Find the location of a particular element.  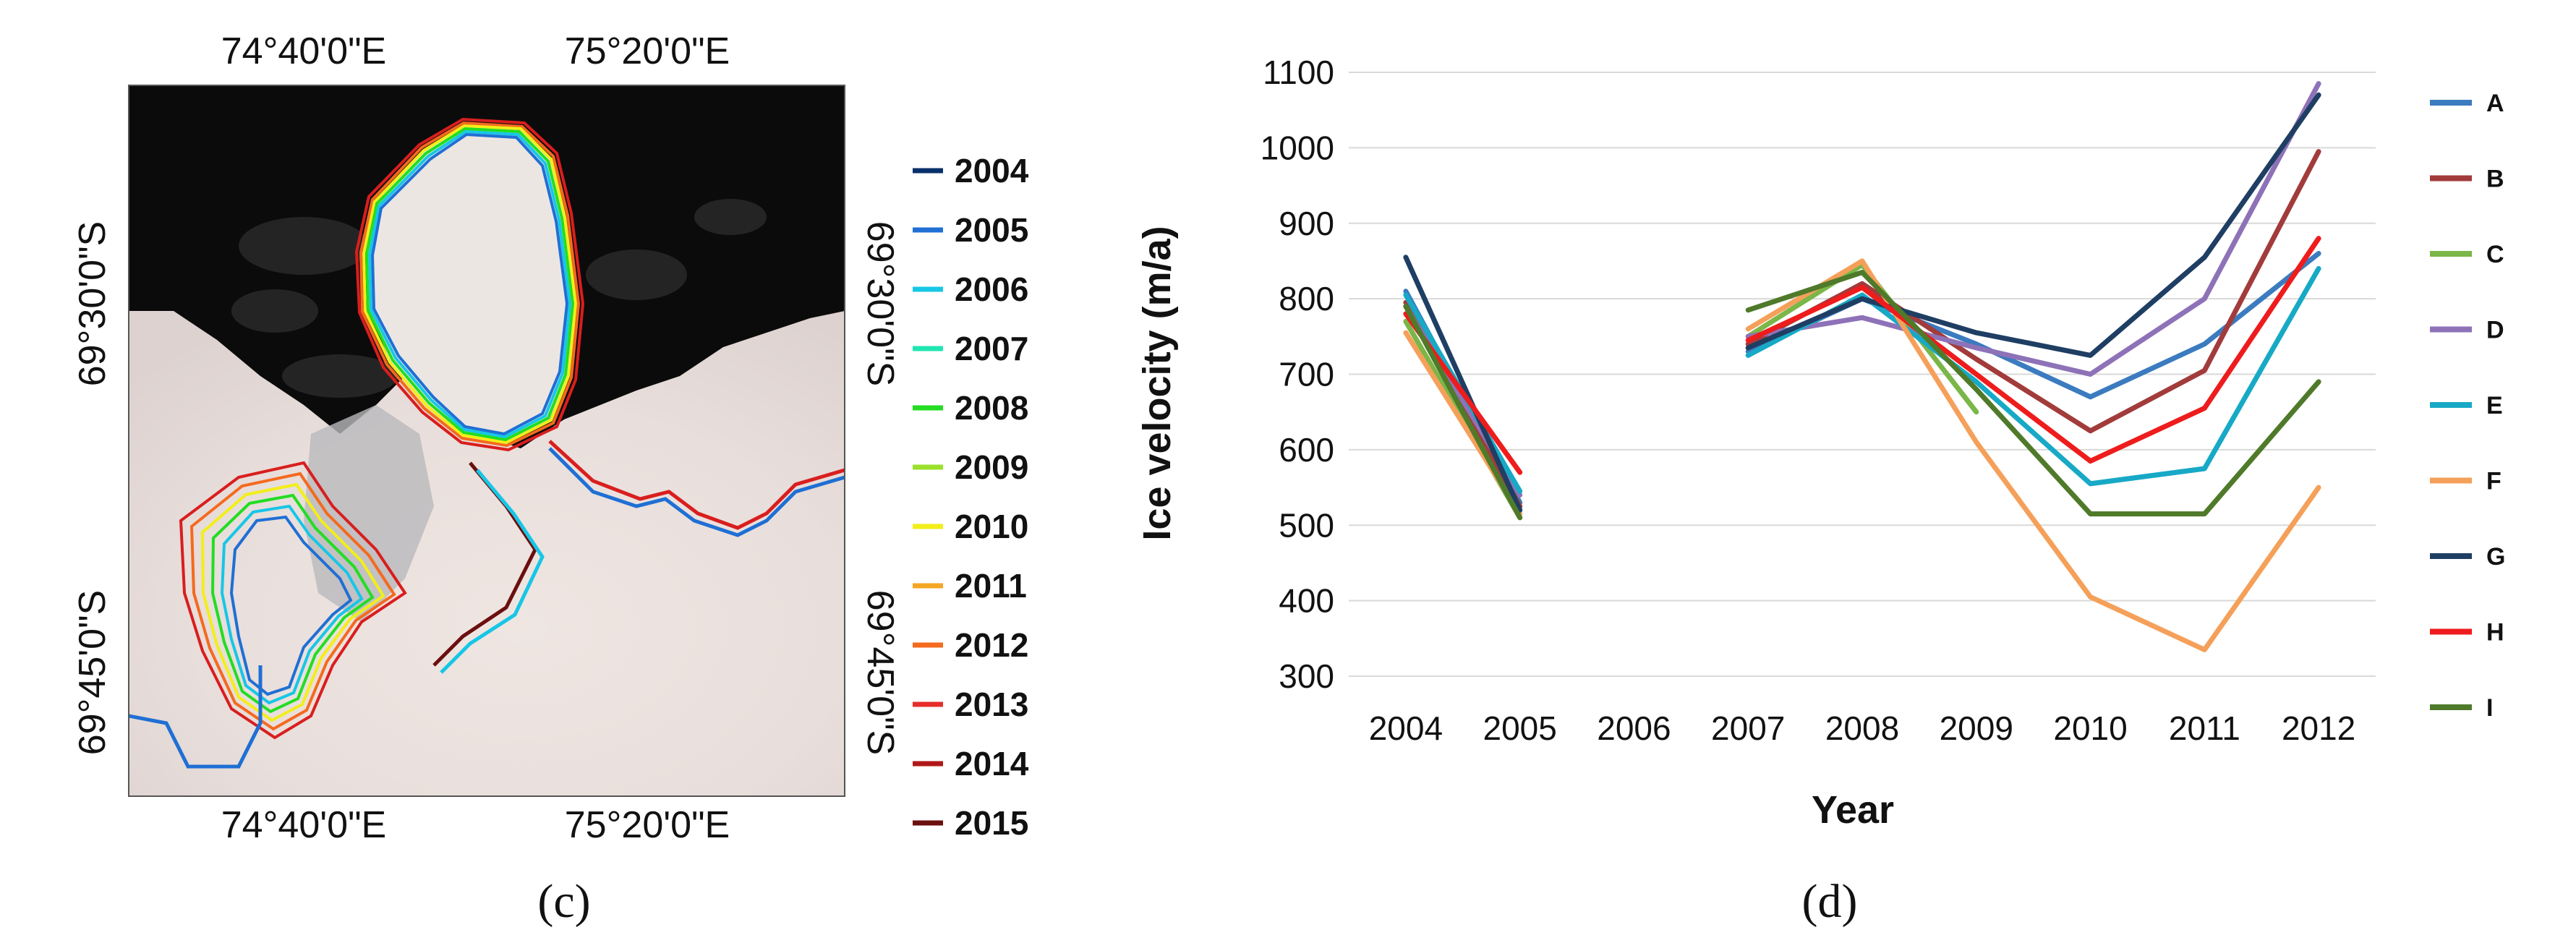

left-lat-label-2: 69°45'0"S is located at coordinates (93, 672).